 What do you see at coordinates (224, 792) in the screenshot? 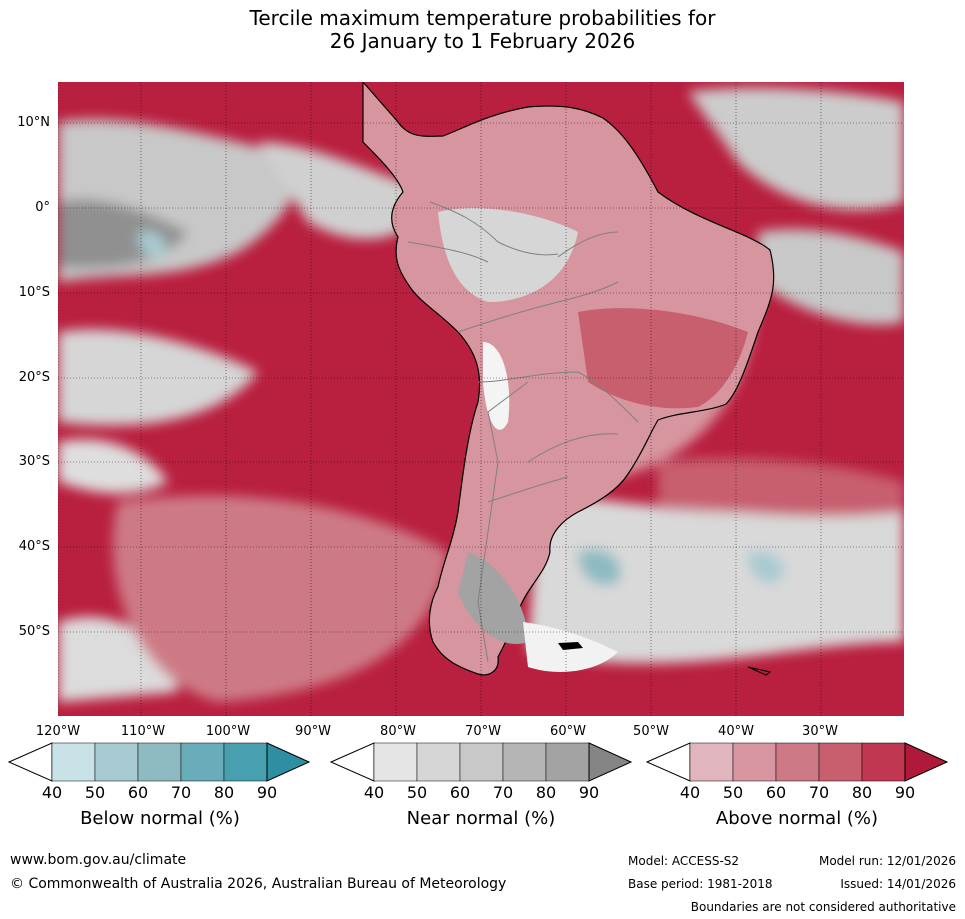
I see `colorbar-below-tick: 80` at bounding box center [224, 792].